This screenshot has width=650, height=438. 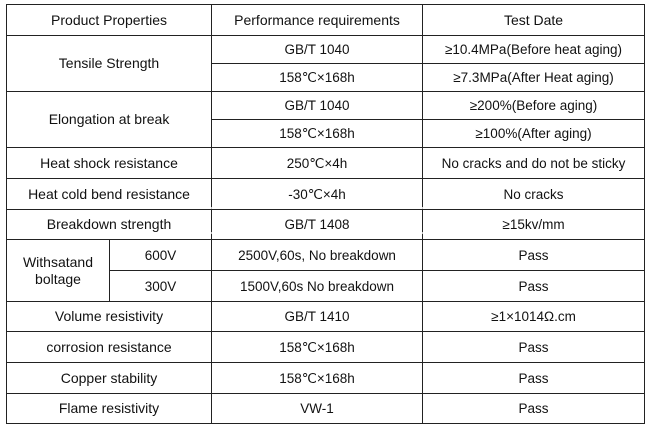 What do you see at coordinates (317, 255) in the screenshot?
I see `withstand-req-600v: 2500V,60s, No breakdown` at bounding box center [317, 255].